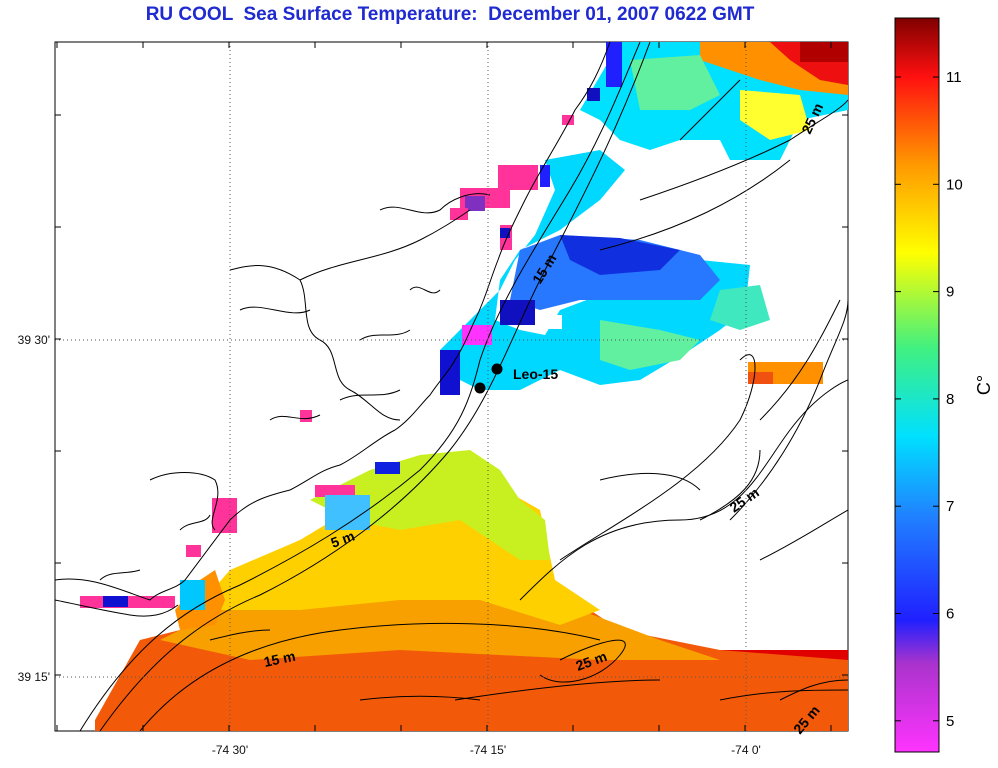  Describe the element at coordinates (950, 399) in the screenshot. I see `colorbar-tick-label: 8` at that location.